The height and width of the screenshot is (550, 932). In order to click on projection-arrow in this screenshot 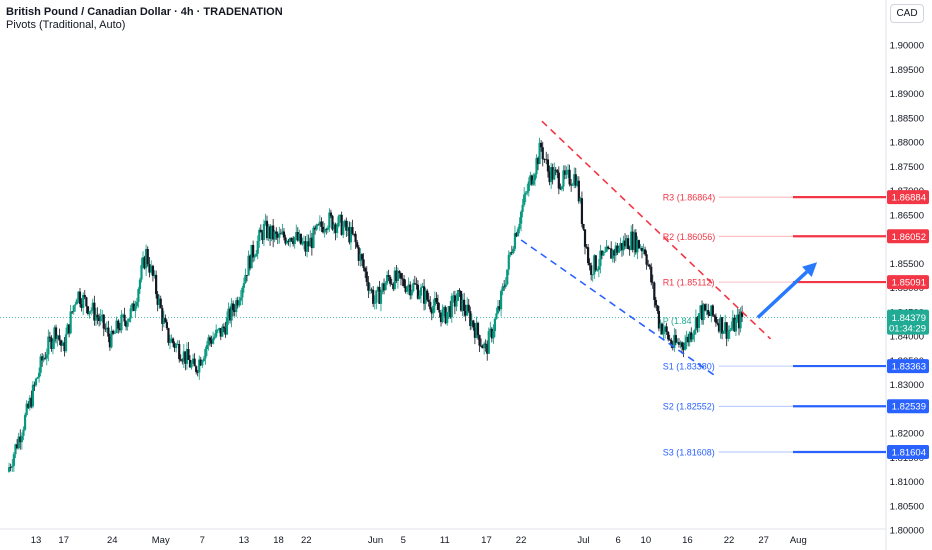, I will do `click(782, 294)`.